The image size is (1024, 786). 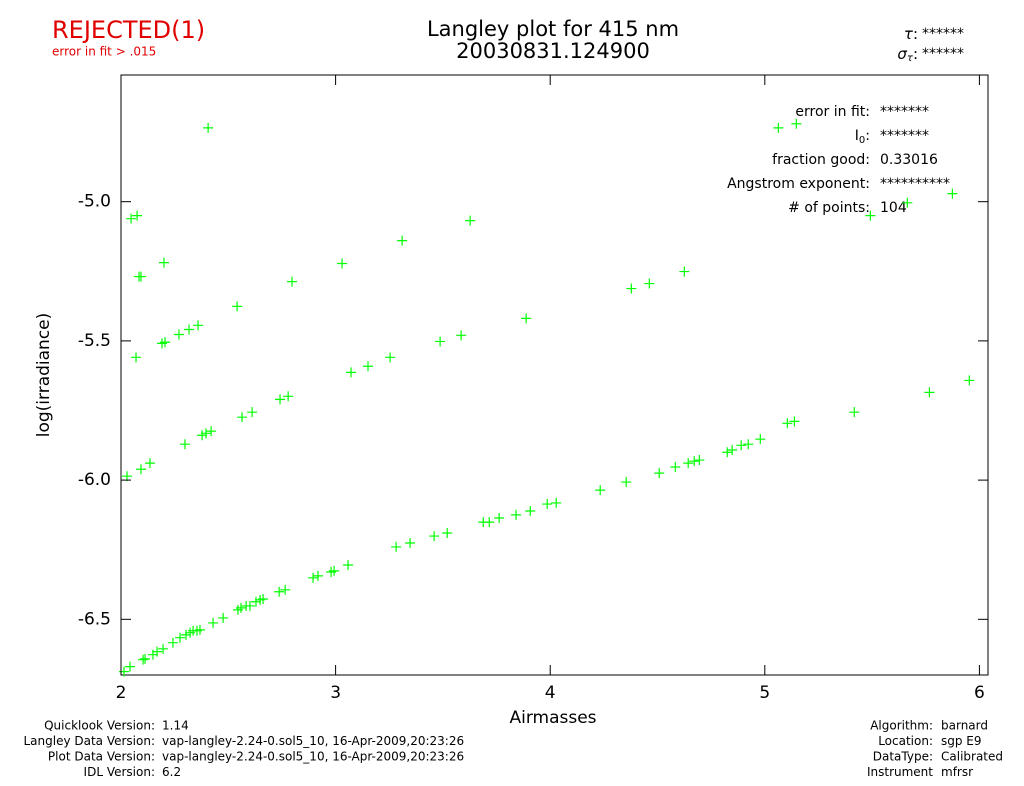 What do you see at coordinates (867, 136) in the screenshot?
I see `stat-label-tail: :` at bounding box center [867, 136].